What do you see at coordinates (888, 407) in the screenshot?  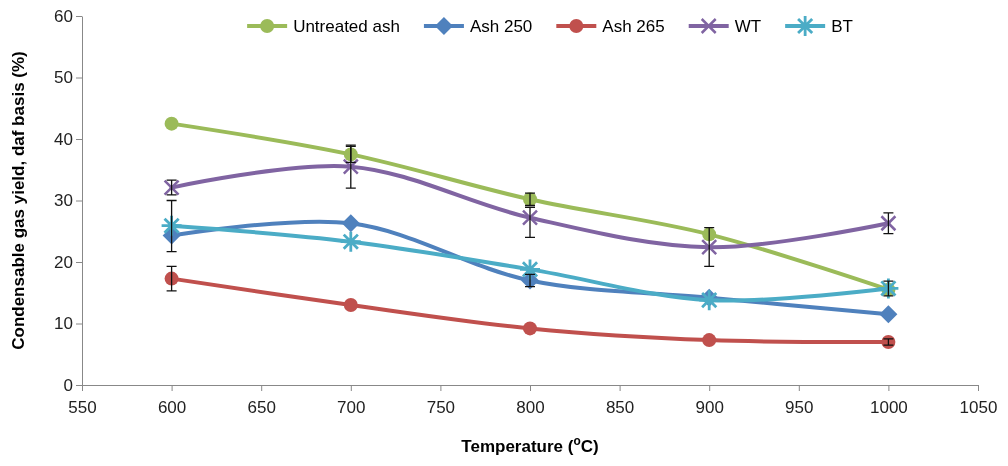 I see `x-tick-label: 1000` at bounding box center [888, 407].